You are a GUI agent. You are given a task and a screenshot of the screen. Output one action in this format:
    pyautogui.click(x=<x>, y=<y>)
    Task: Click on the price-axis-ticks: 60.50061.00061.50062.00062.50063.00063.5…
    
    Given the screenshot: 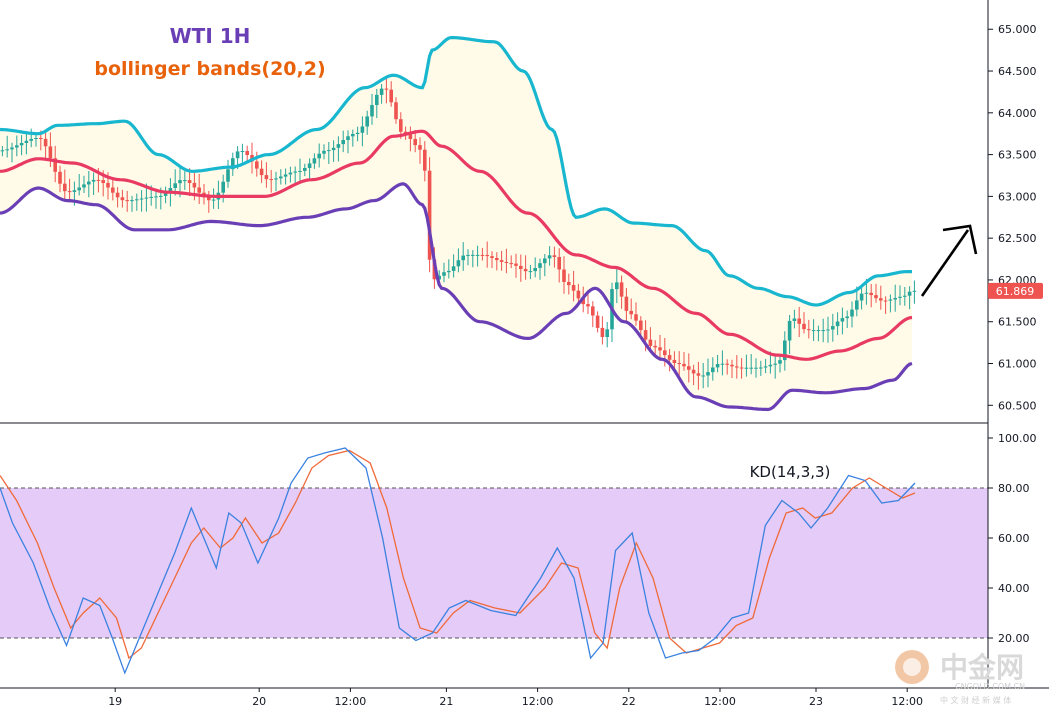 What is the action you would take?
    pyautogui.click(x=1012, y=217)
    